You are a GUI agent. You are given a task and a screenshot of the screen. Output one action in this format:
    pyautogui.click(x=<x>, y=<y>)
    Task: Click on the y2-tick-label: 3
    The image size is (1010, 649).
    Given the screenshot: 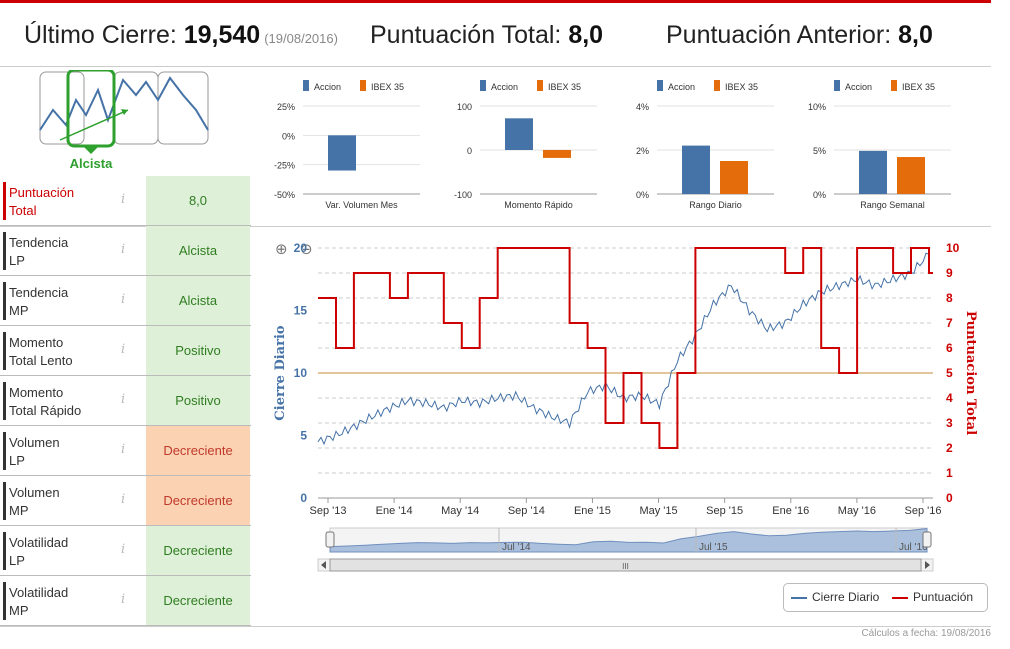 What is the action you would take?
    pyautogui.click(x=949, y=423)
    